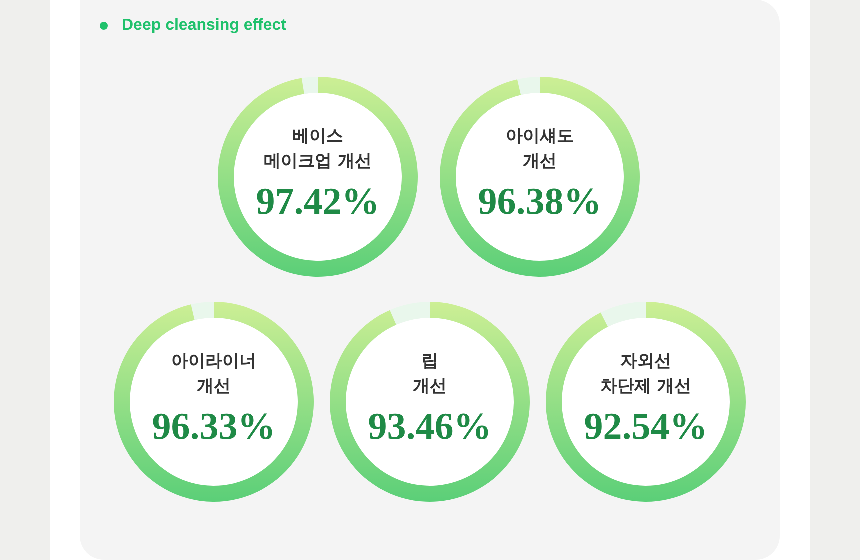  I want to click on category-label: 아이라이너 개선, so click(214, 374).